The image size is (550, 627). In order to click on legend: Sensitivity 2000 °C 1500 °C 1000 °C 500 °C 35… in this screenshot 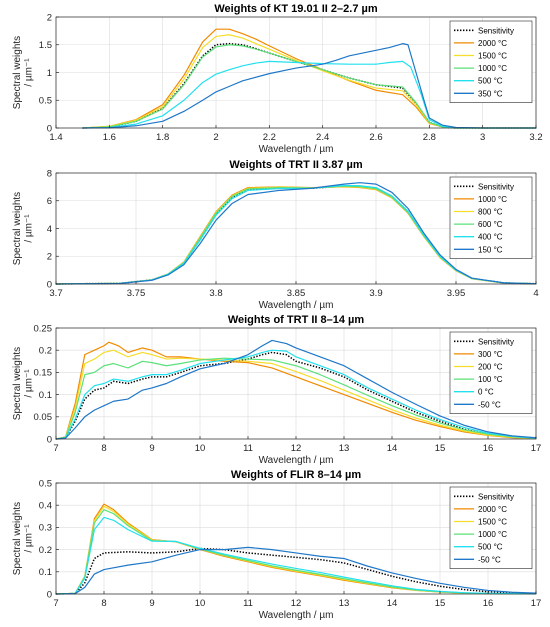, I will do `click(491, 61)`.